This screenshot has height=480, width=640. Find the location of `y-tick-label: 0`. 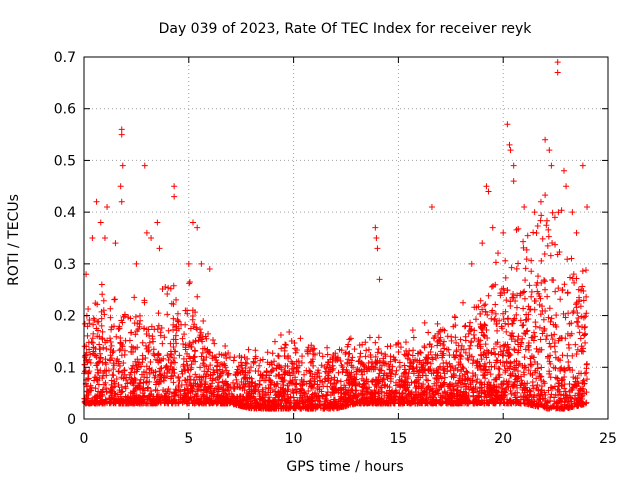

y-tick-label: 0 is located at coordinates (71, 420).